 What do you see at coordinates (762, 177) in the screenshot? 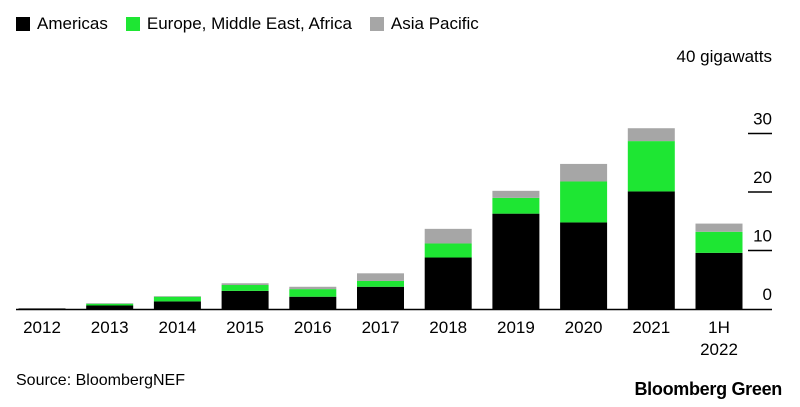
I see `y-tick-label-20: 20` at bounding box center [762, 177].